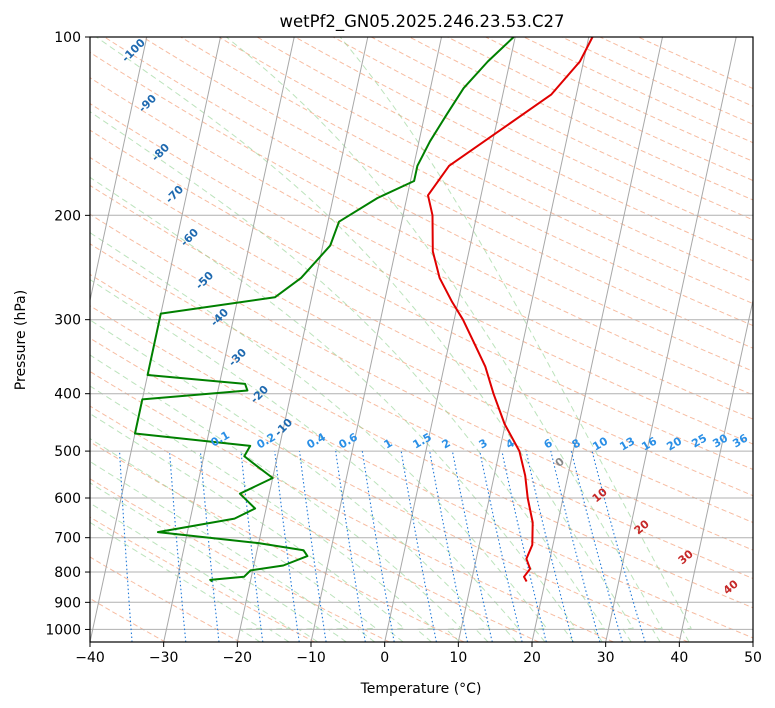  I want to click on y-tick-label: 600, so click(67, 499).